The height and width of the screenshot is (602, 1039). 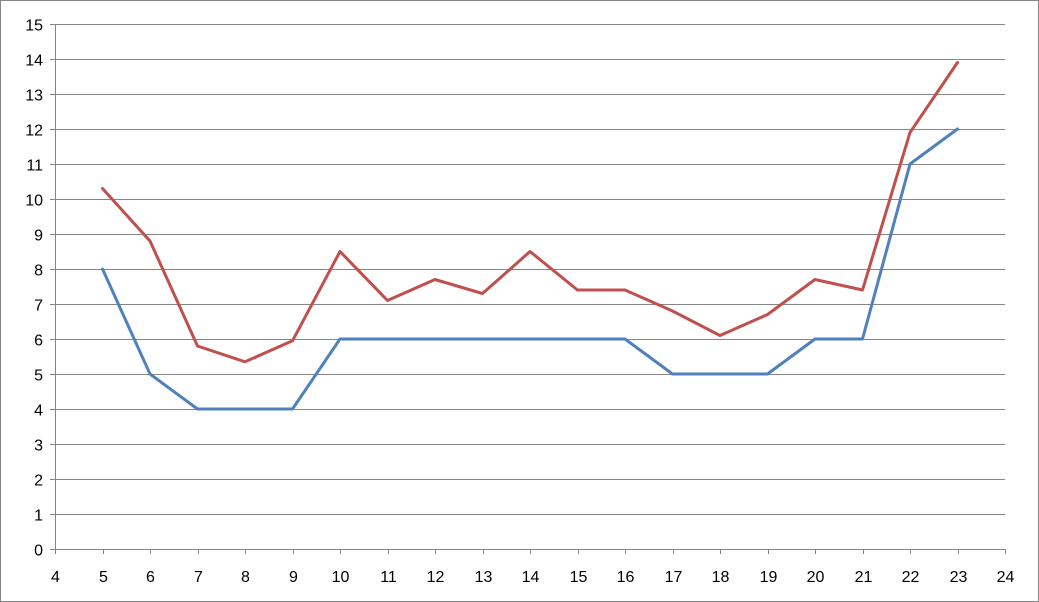 I want to click on y-tick-label: 14, so click(x=34, y=61).